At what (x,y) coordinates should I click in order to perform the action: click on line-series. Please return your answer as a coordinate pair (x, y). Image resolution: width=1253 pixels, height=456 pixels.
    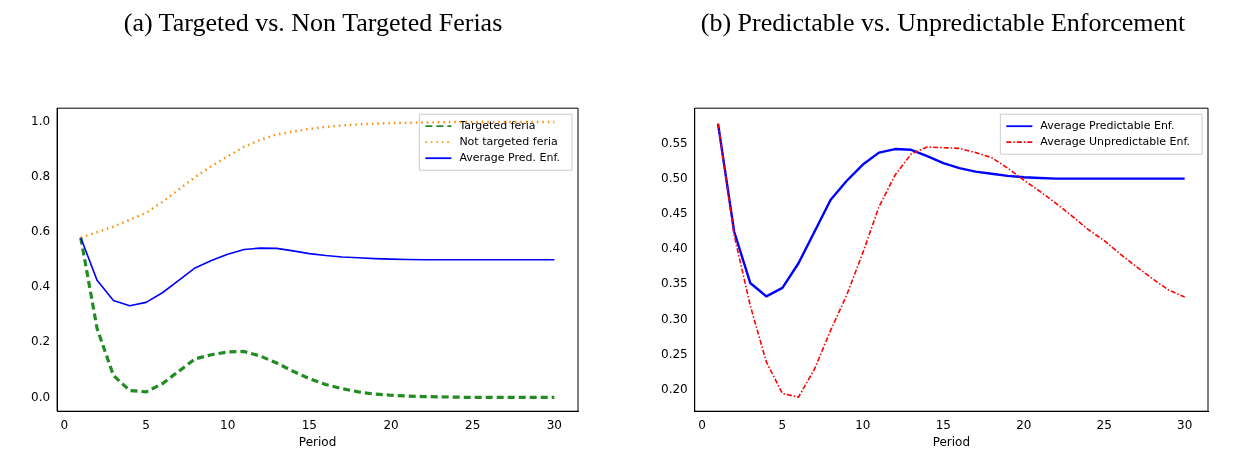
    Looking at the image, I should click on (317, 318).